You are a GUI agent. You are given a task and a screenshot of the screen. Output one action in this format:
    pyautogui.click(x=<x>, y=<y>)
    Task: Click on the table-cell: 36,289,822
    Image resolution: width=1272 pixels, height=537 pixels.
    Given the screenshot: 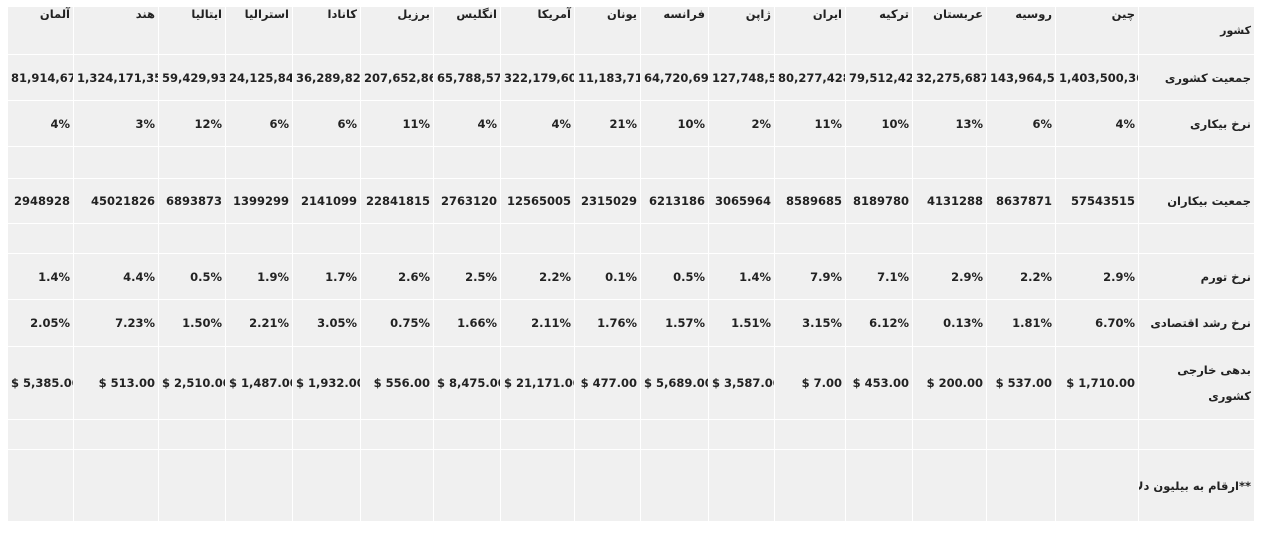 What is the action you would take?
    pyautogui.click(x=326, y=77)
    